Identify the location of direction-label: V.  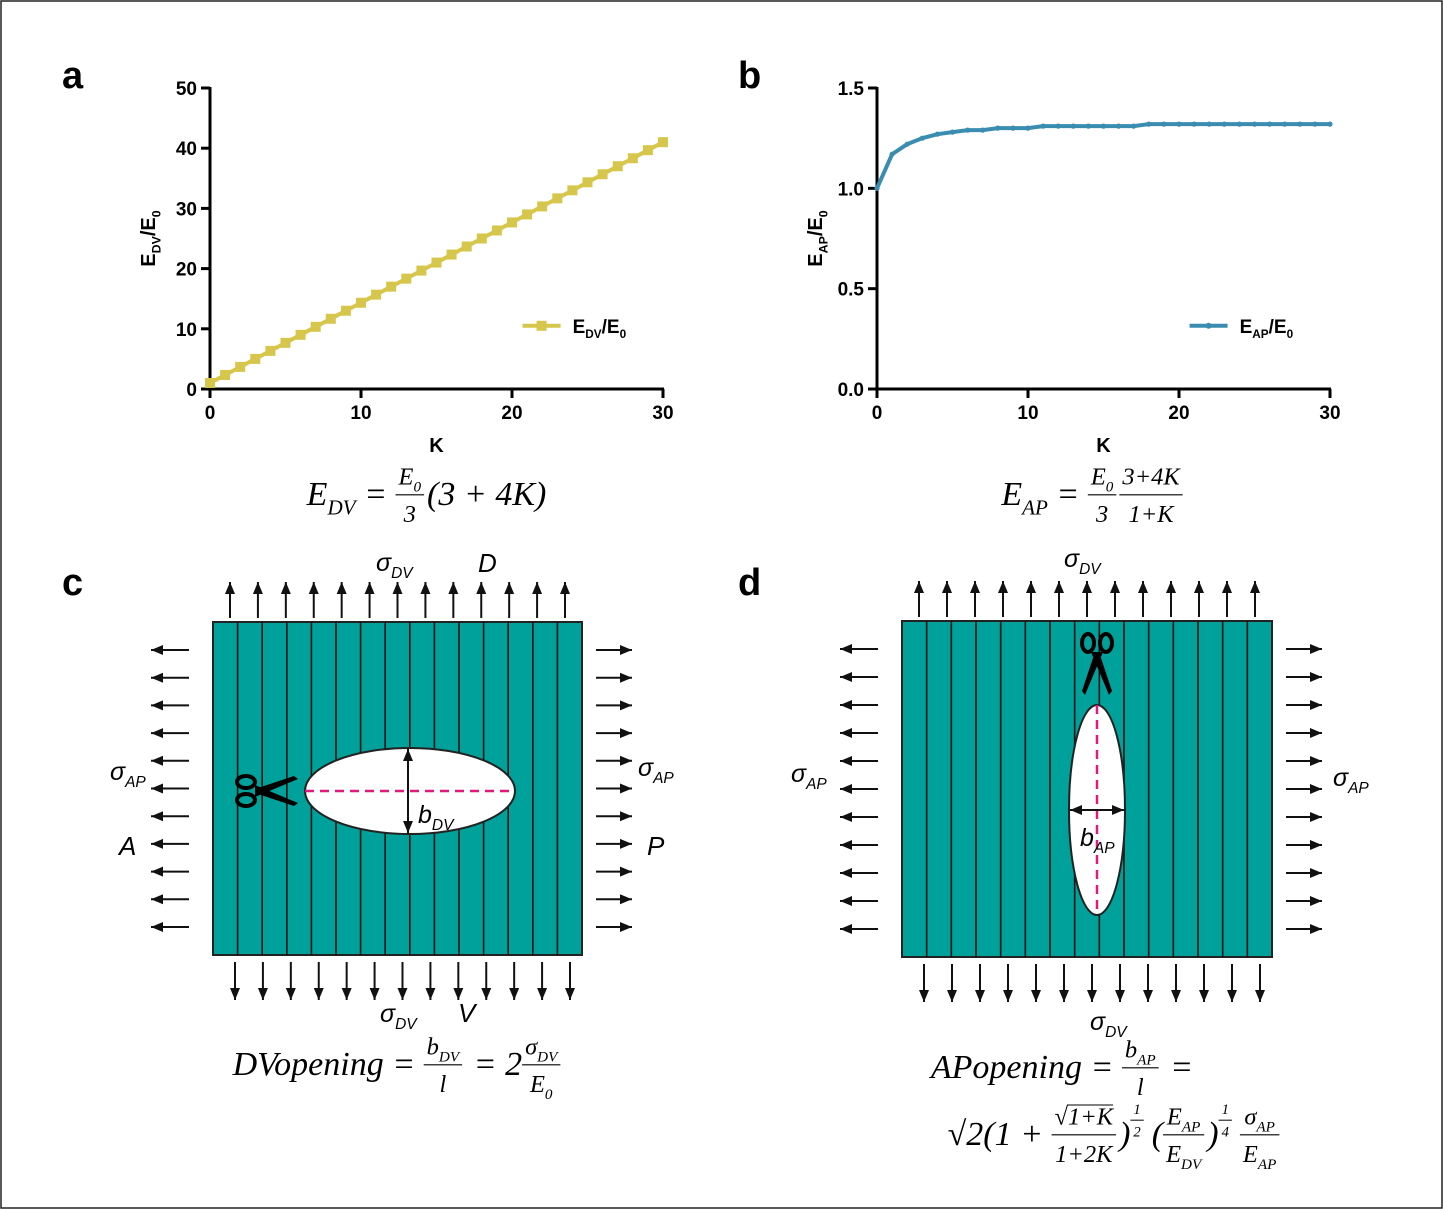
(468, 1013).